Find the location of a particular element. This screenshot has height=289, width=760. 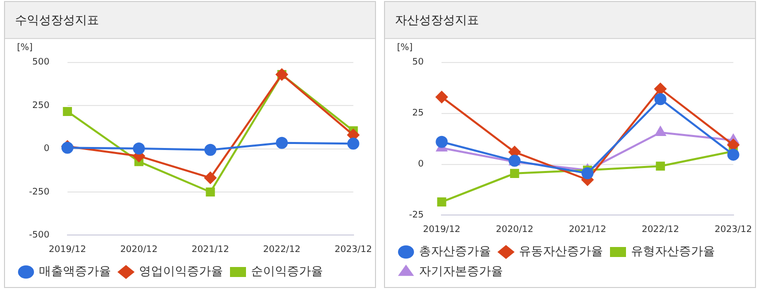

y-tick-label: 50 is located at coordinates (418, 63).